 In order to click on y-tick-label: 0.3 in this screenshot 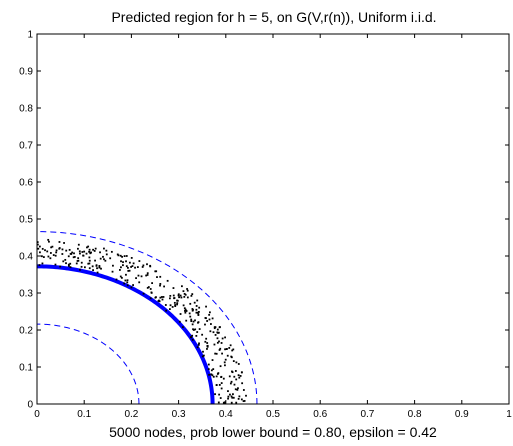, I will do `click(26, 294)`.